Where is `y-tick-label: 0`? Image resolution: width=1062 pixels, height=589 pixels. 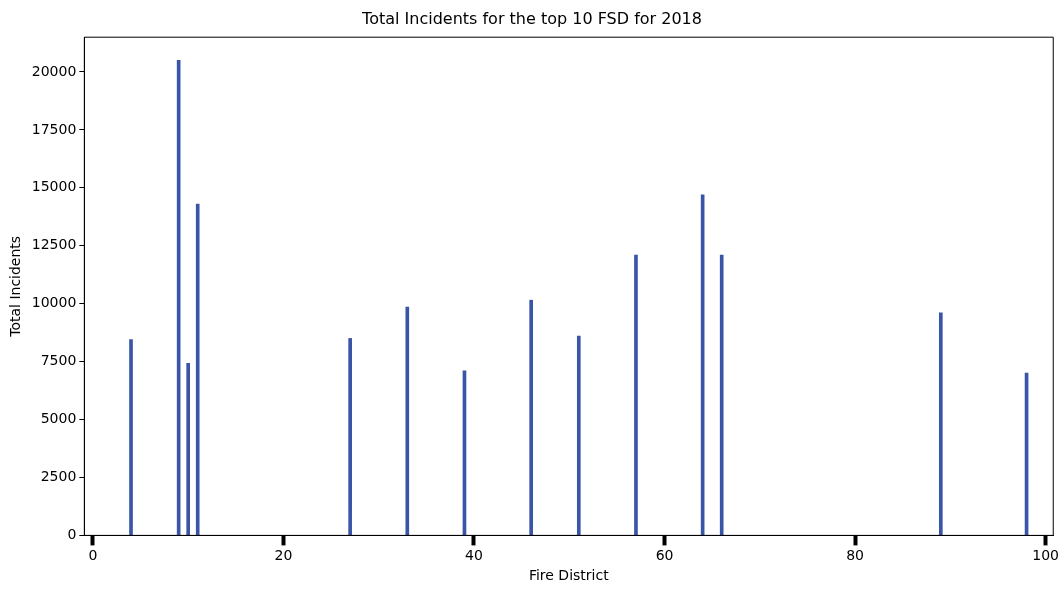
y-tick-label: 0 is located at coordinates (72, 534).